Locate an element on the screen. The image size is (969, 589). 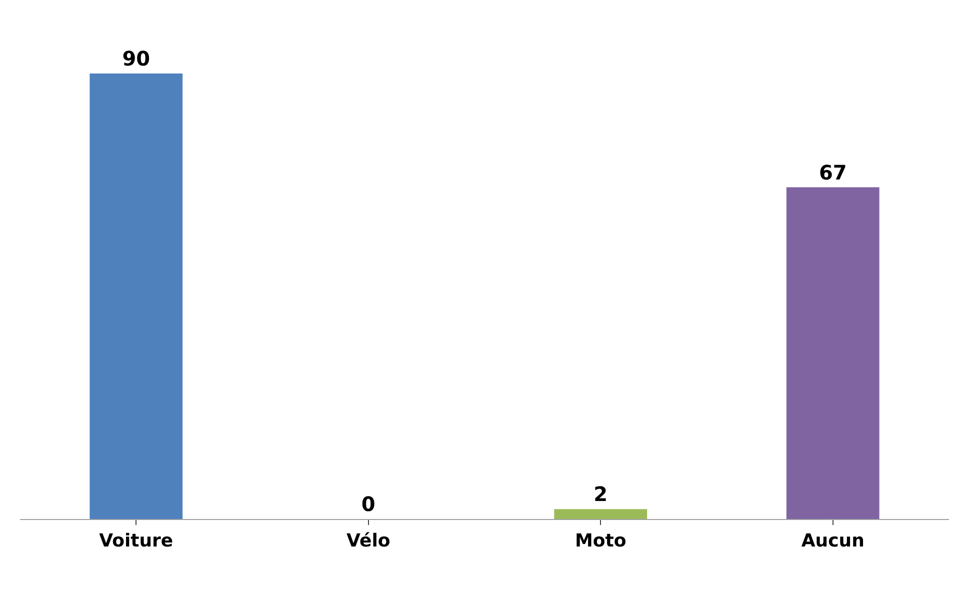
x-tick-label: Moto is located at coordinates (600, 541).